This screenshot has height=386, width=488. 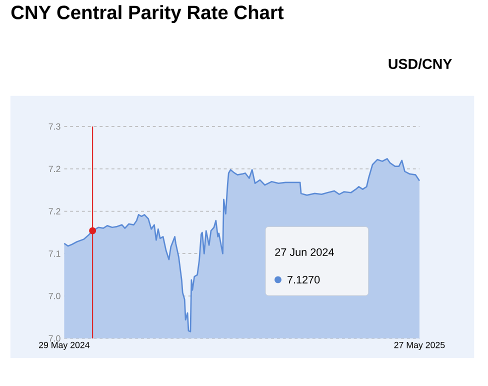 I want to click on x-tick-label: 29 May 2024, so click(x=64, y=346).